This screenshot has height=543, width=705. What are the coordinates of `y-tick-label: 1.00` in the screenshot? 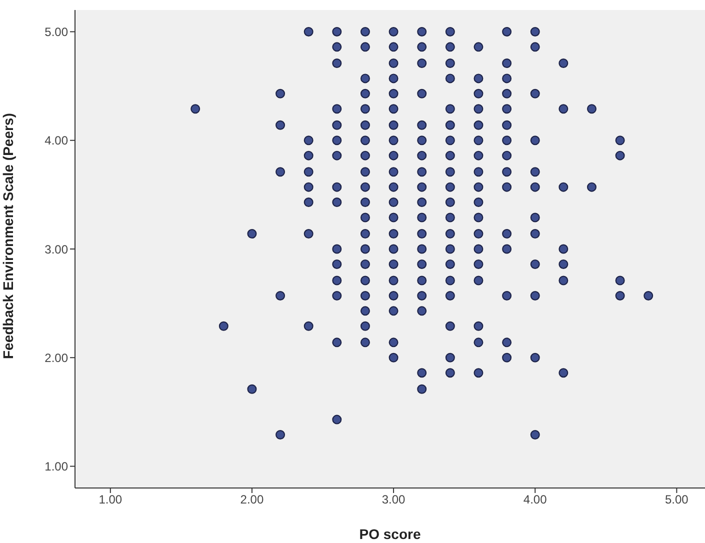 It's located at (56, 467).